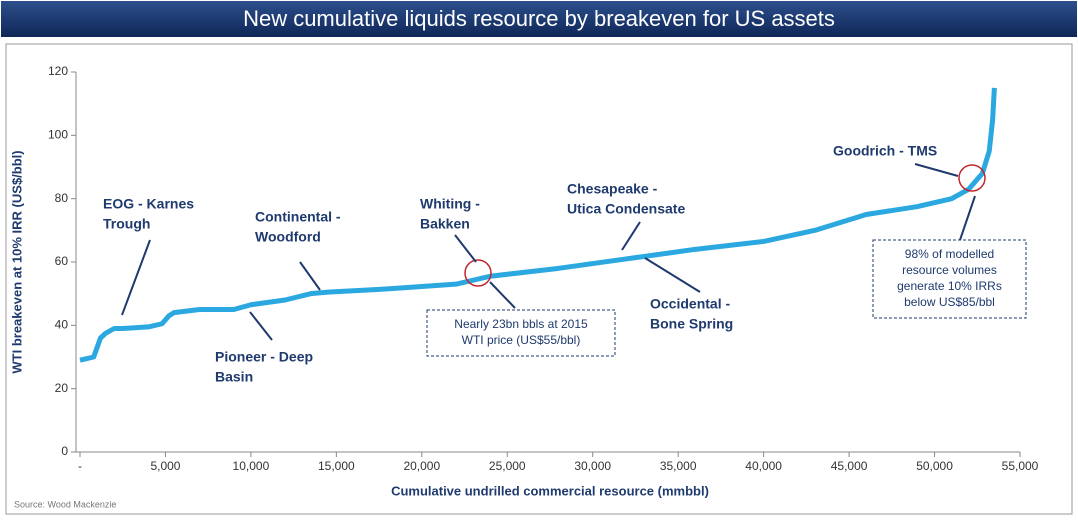 This screenshot has height=525, width=1078. Describe the element at coordinates (165, 466) in the screenshot. I see `x-tick-label: 5,000` at that location.